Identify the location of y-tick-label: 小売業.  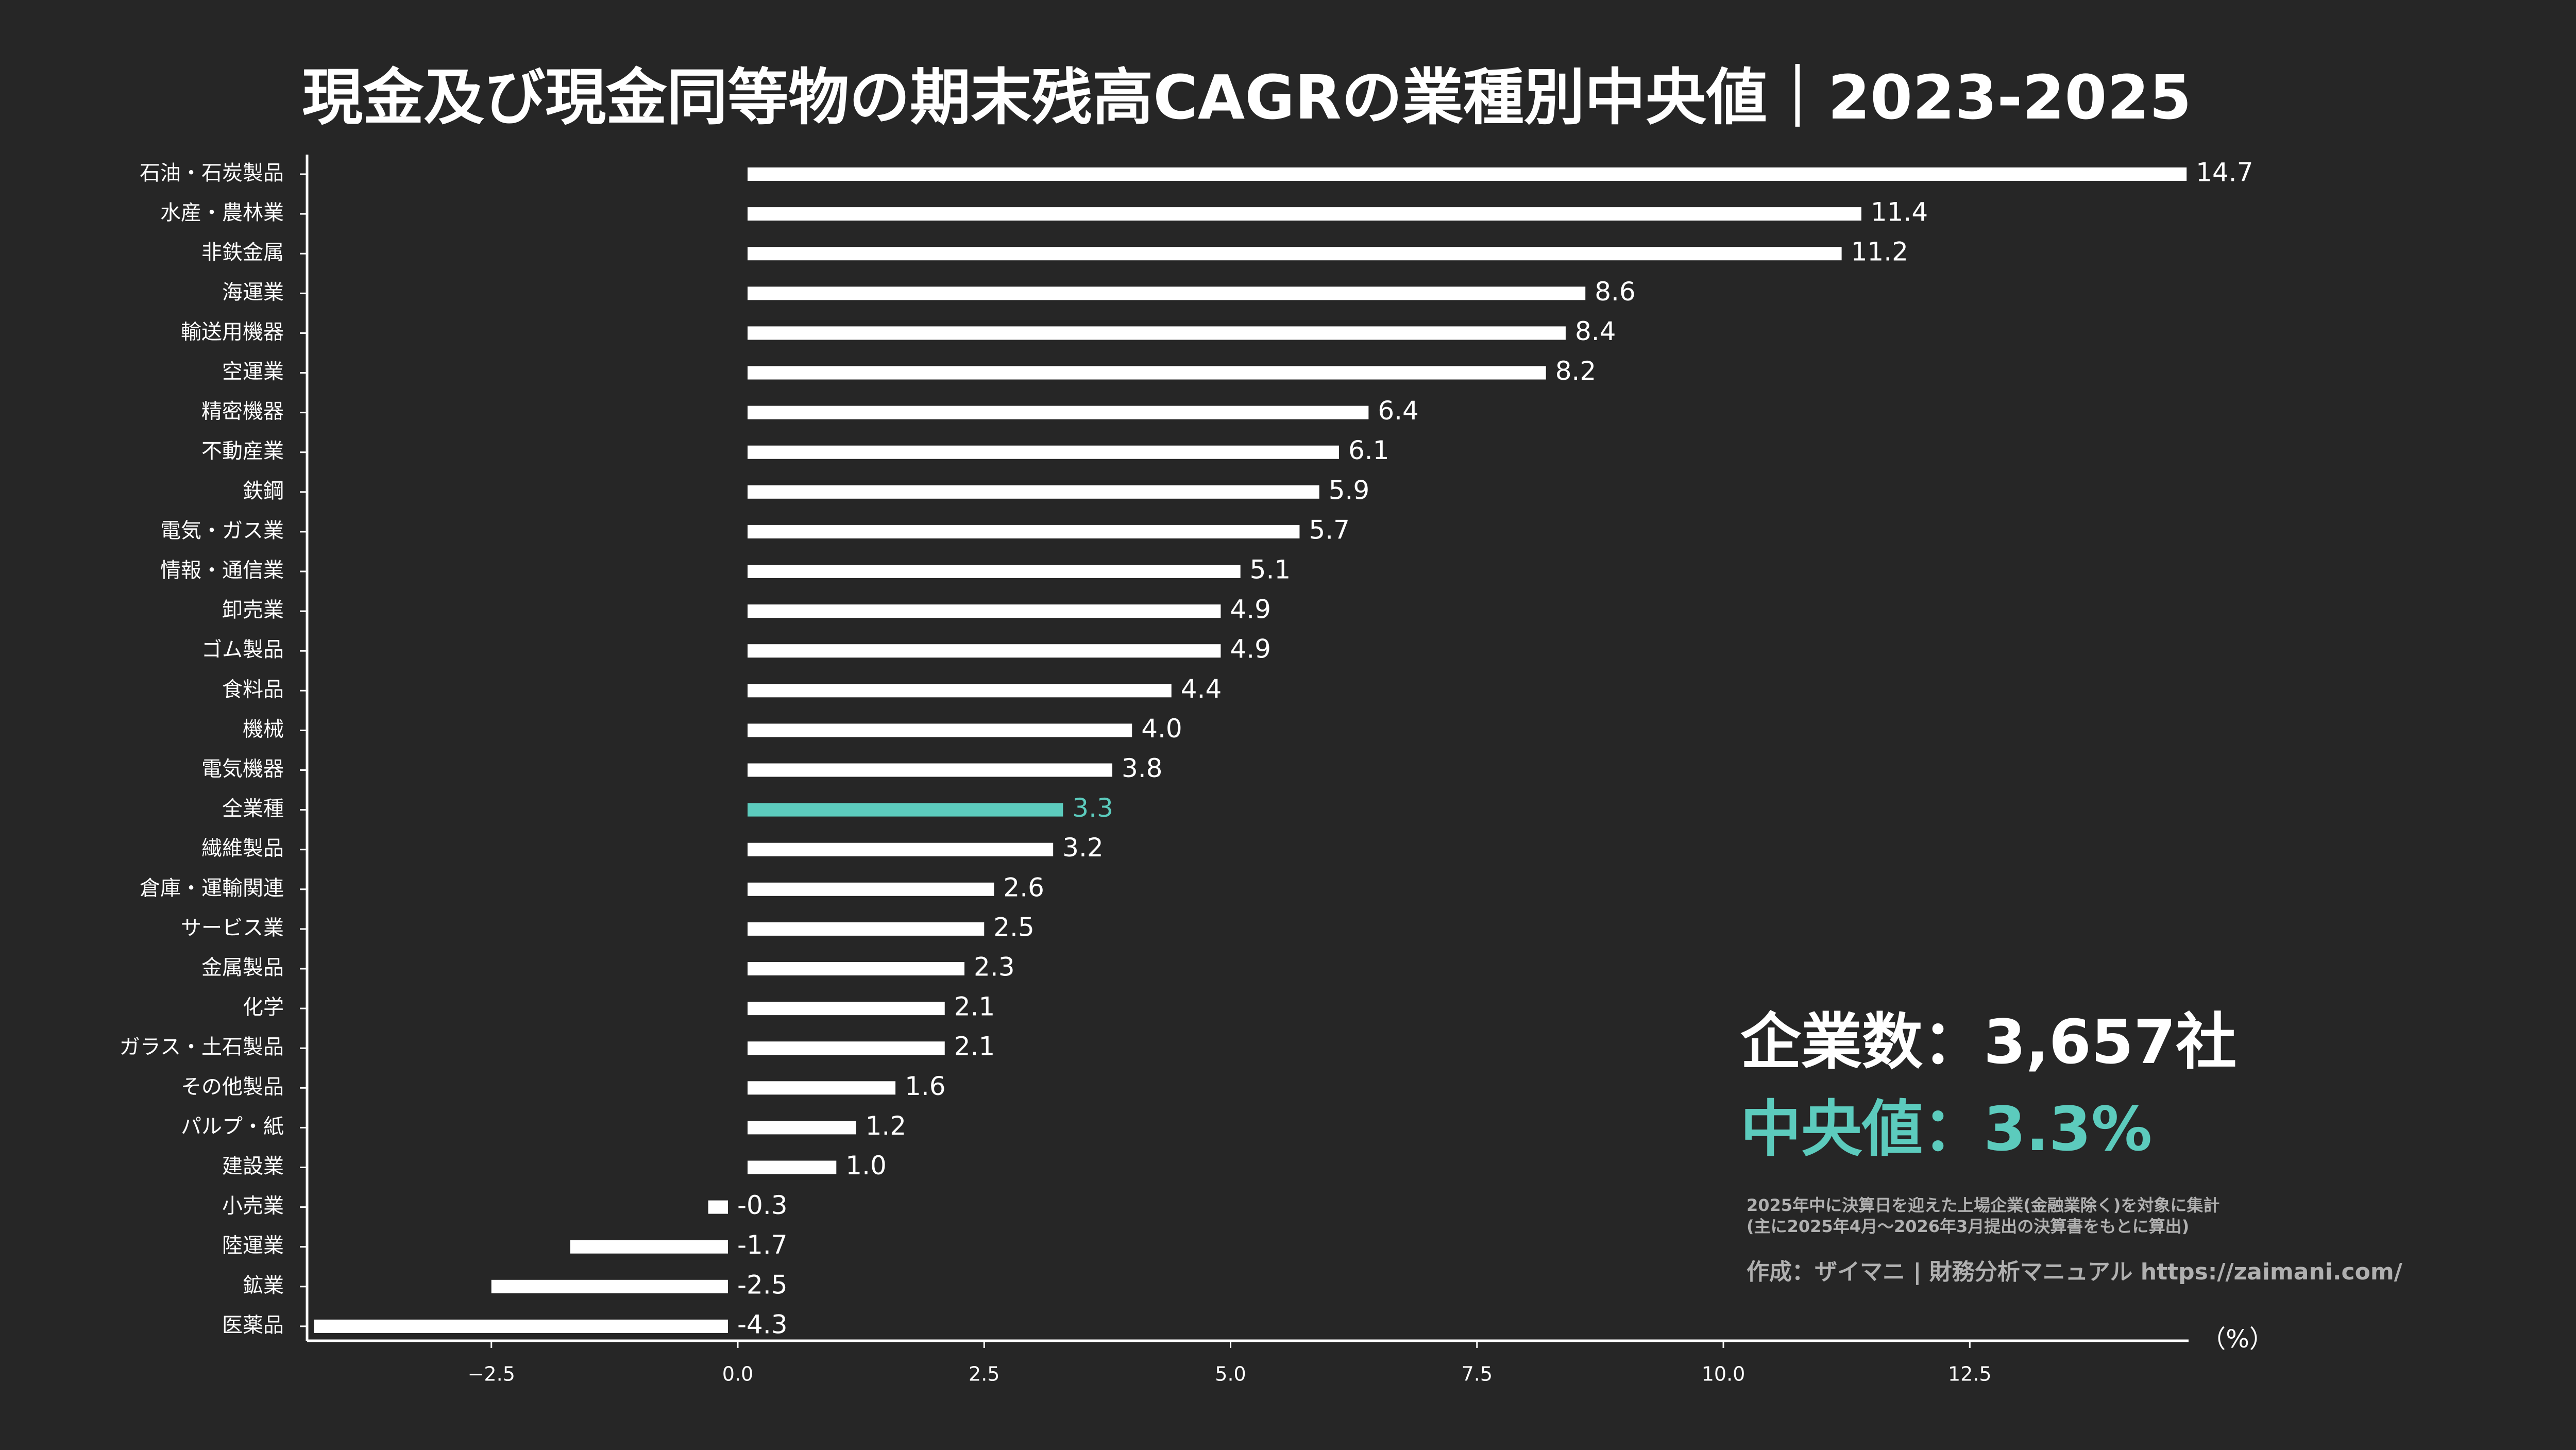
(253, 1206).